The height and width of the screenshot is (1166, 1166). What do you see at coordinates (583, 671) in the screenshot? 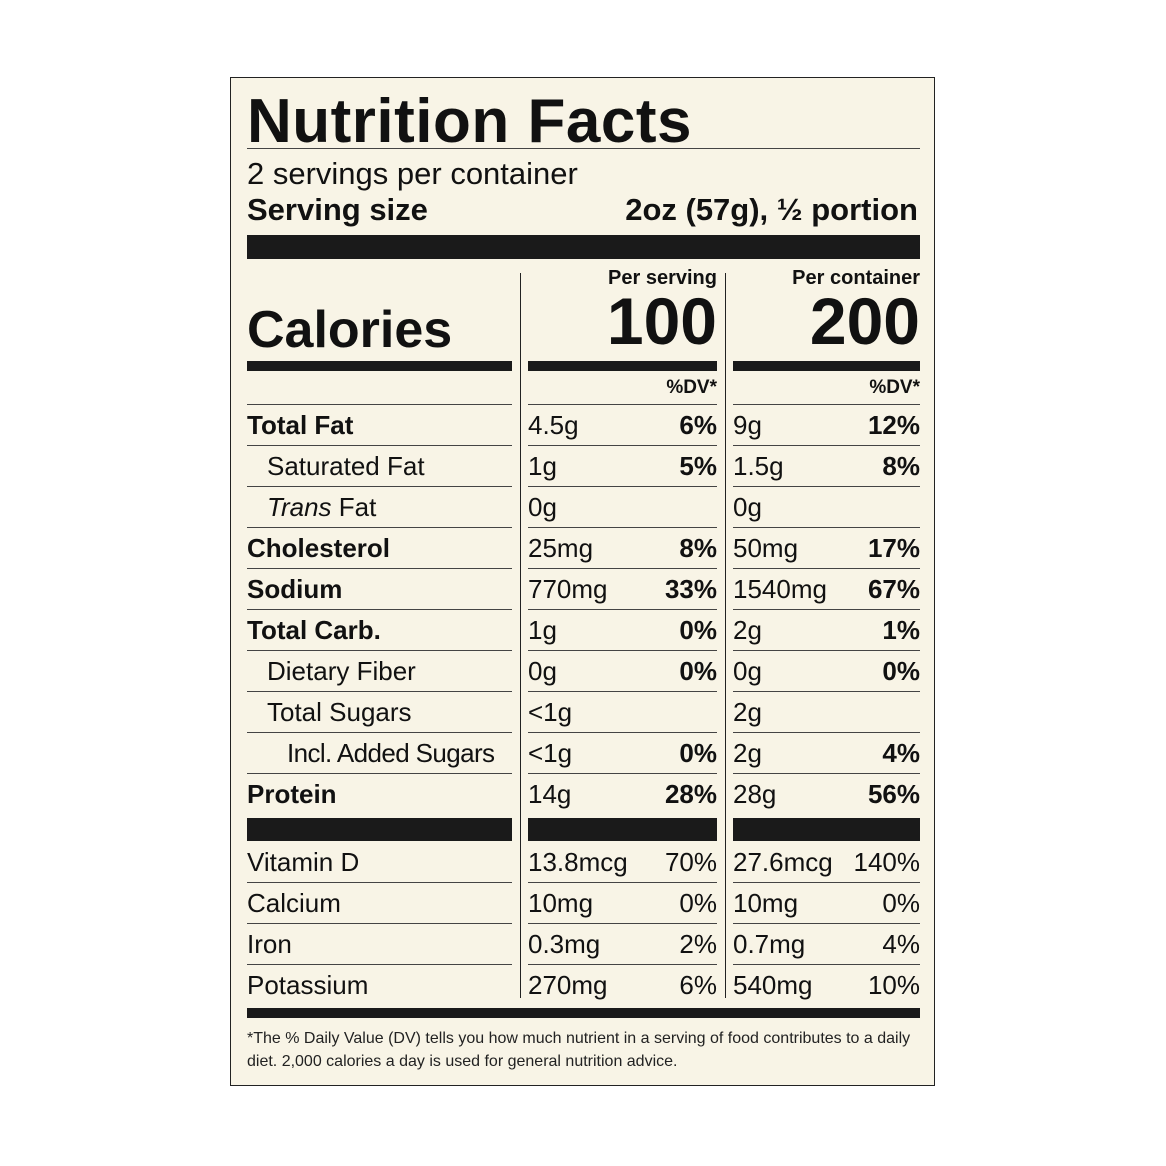
I see `nutrient-row-dietary-fiber: Dietary Fiber 0g 0% 0g 0%` at bounding box center [583, 671].